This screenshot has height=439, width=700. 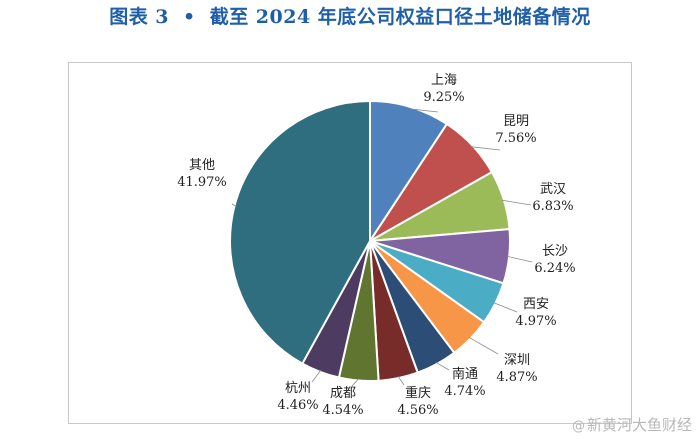 I want to click on slice-label-value-3: 6.24%, so click(x=554, y=268).